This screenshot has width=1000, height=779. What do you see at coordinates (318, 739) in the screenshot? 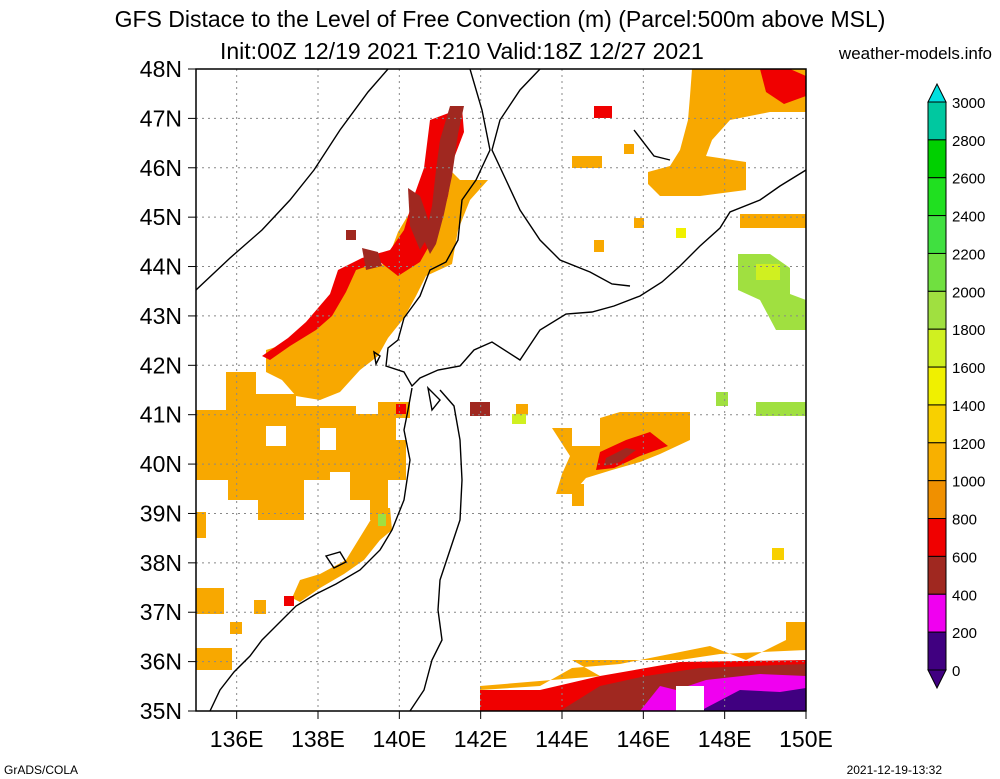
I see `lon-label: 138E` at bounding box center [318, 739].